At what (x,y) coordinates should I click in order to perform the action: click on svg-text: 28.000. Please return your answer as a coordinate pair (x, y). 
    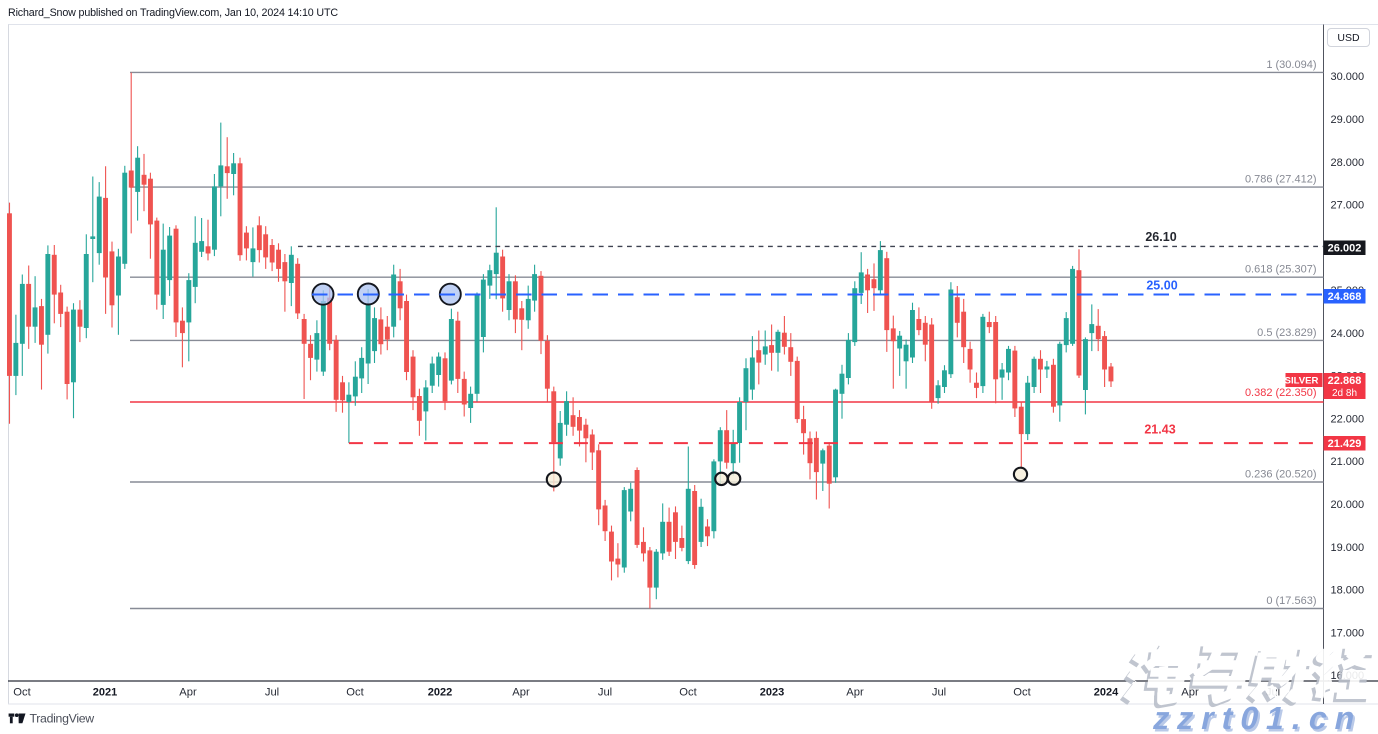
    Looking at the image, I should click on (1348, 163).